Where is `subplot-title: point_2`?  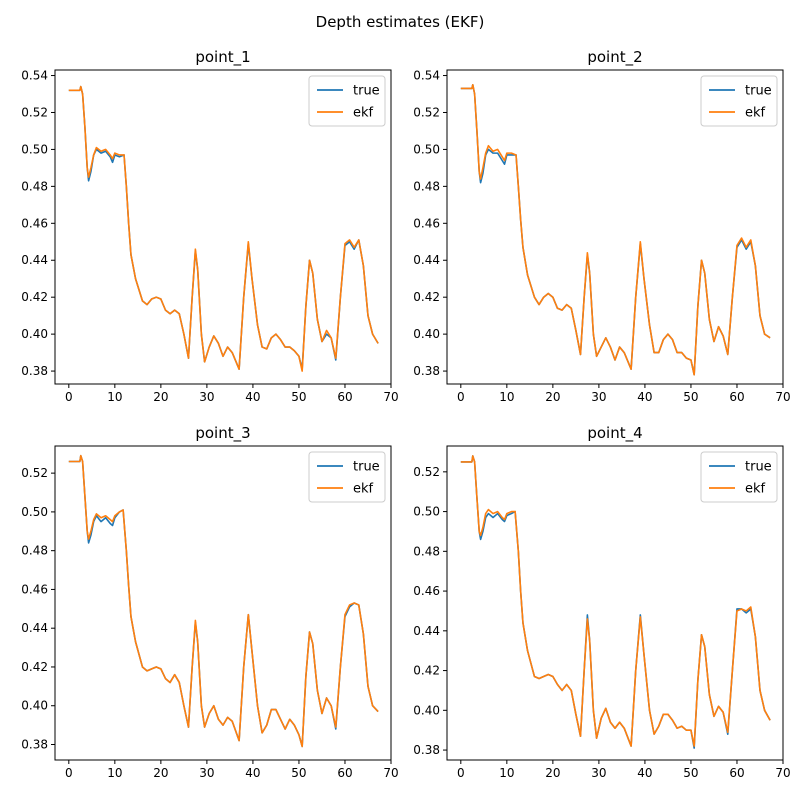 subplot-title: point_2 is located at coordinates (614, 57).